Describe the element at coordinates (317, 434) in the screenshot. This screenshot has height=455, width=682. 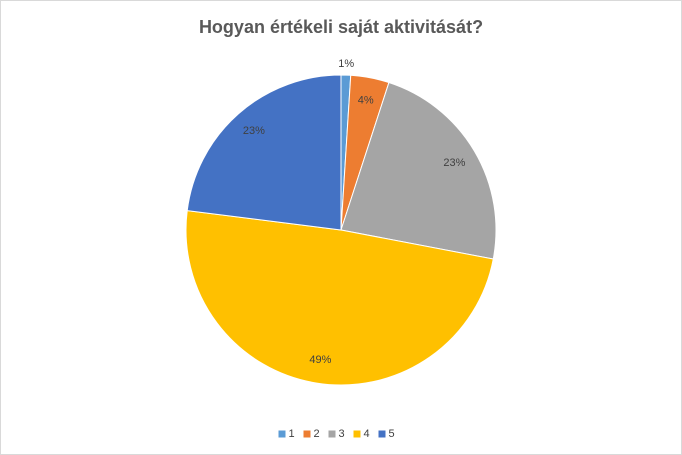
I see `legend-label: 2` at that location.